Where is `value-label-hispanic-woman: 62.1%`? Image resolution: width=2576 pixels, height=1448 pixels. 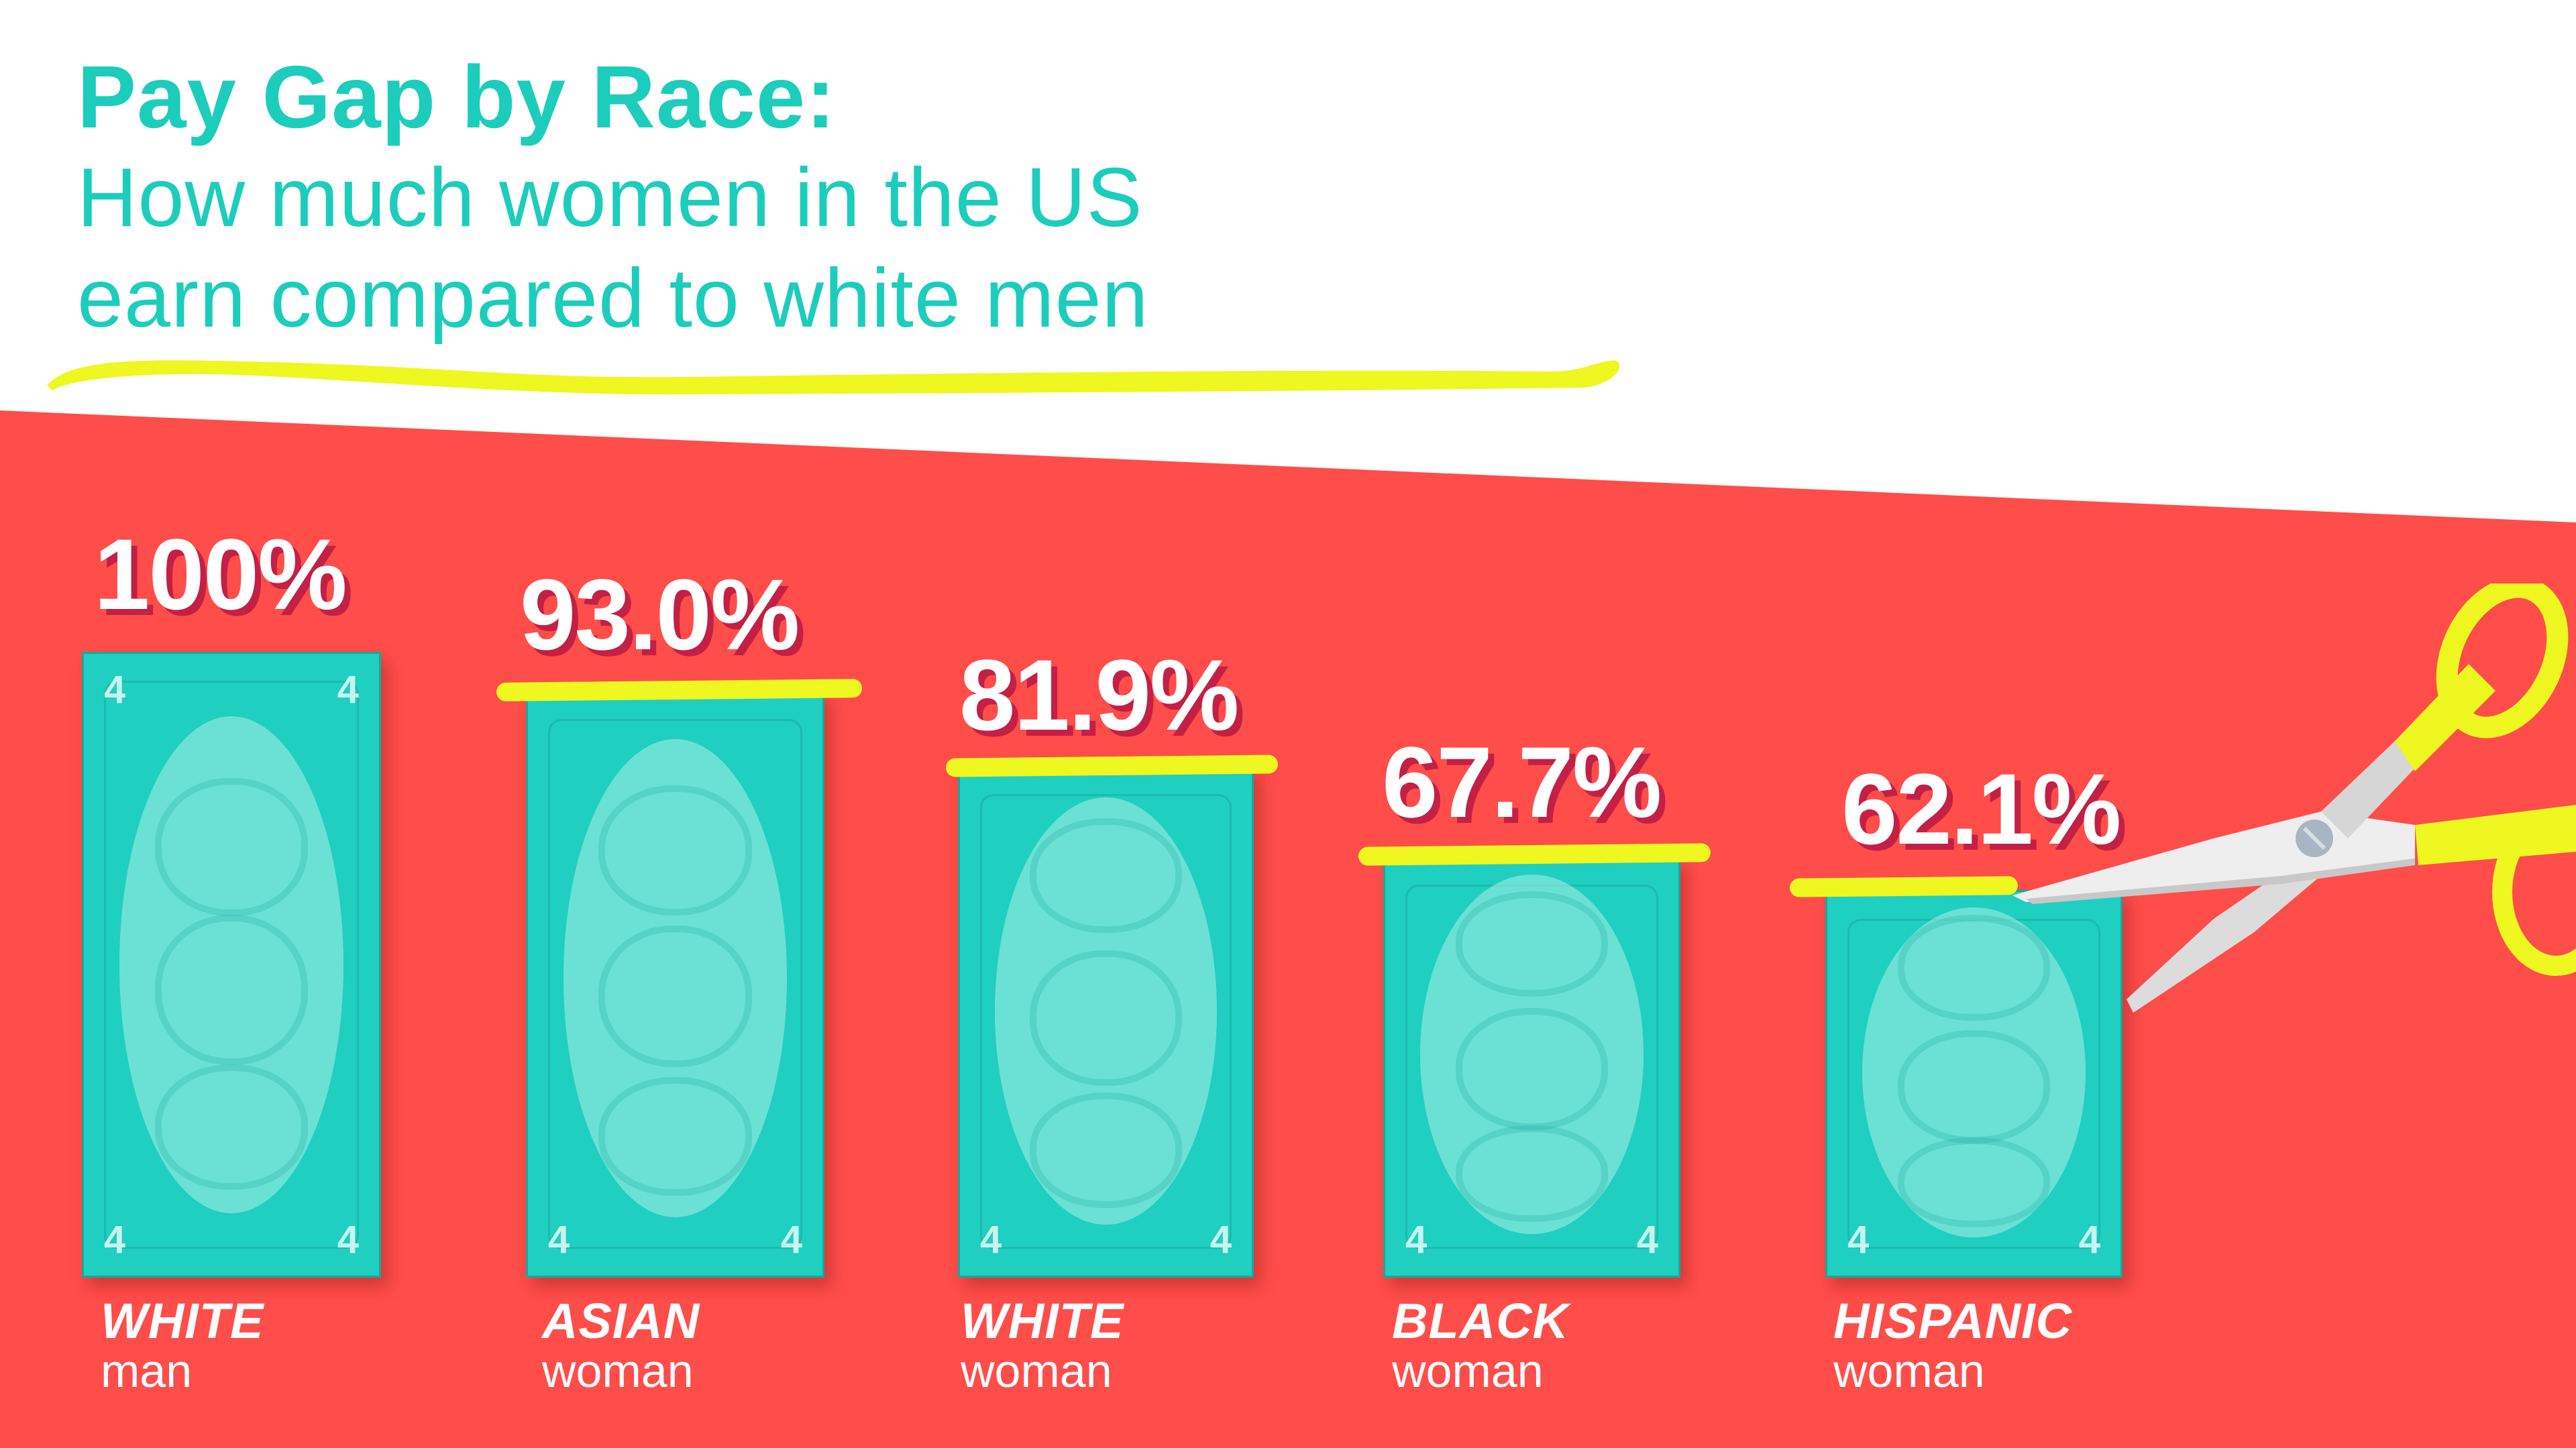 value-label-hispanic-woman: 62.1% is located at coordinates (1981, 809).